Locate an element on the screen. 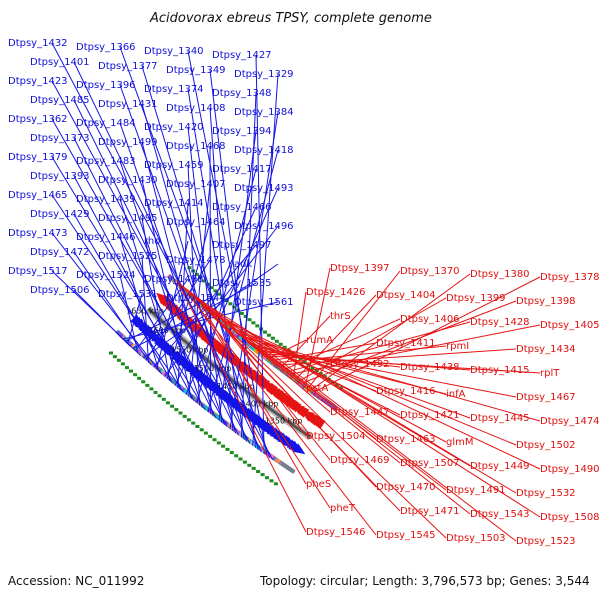 This screenshot has height=600, width=600. forward-gene-label: Dtpsy_1531 is located at coordinates (128, 294).